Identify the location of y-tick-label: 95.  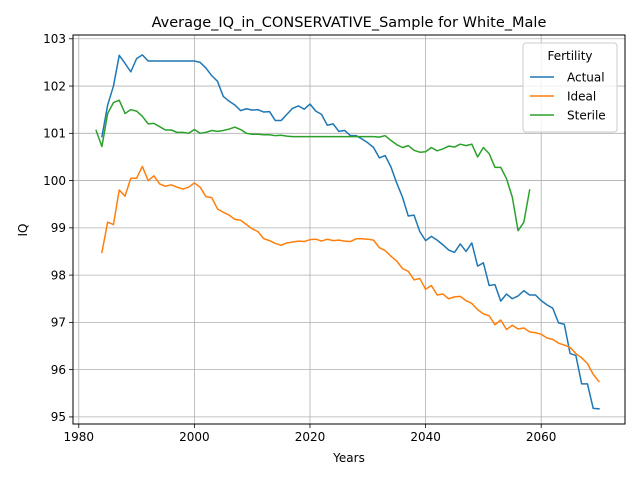
(58, 417).